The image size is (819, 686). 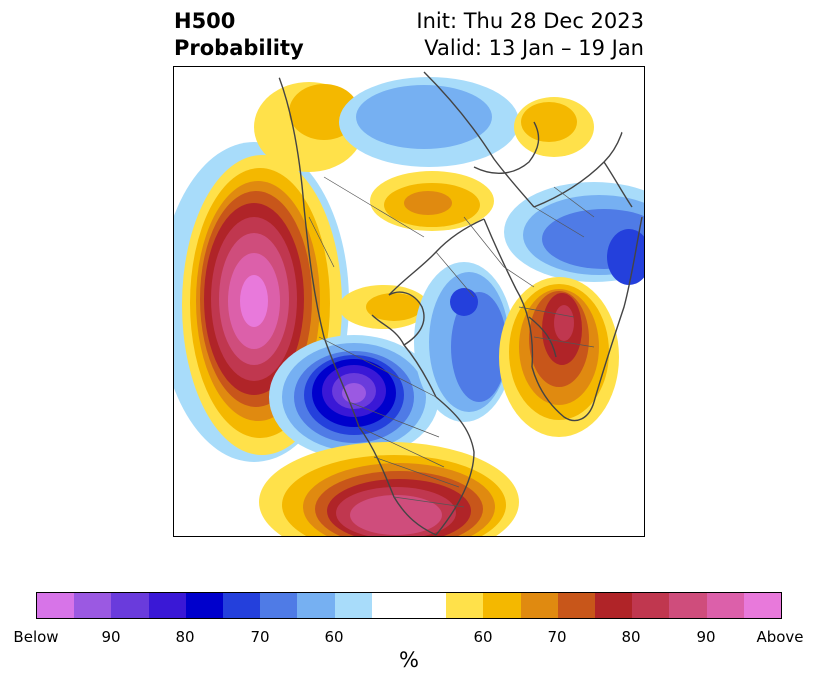 I want to click on anomaly-scandinavia-above, so click(x=554, y=127).